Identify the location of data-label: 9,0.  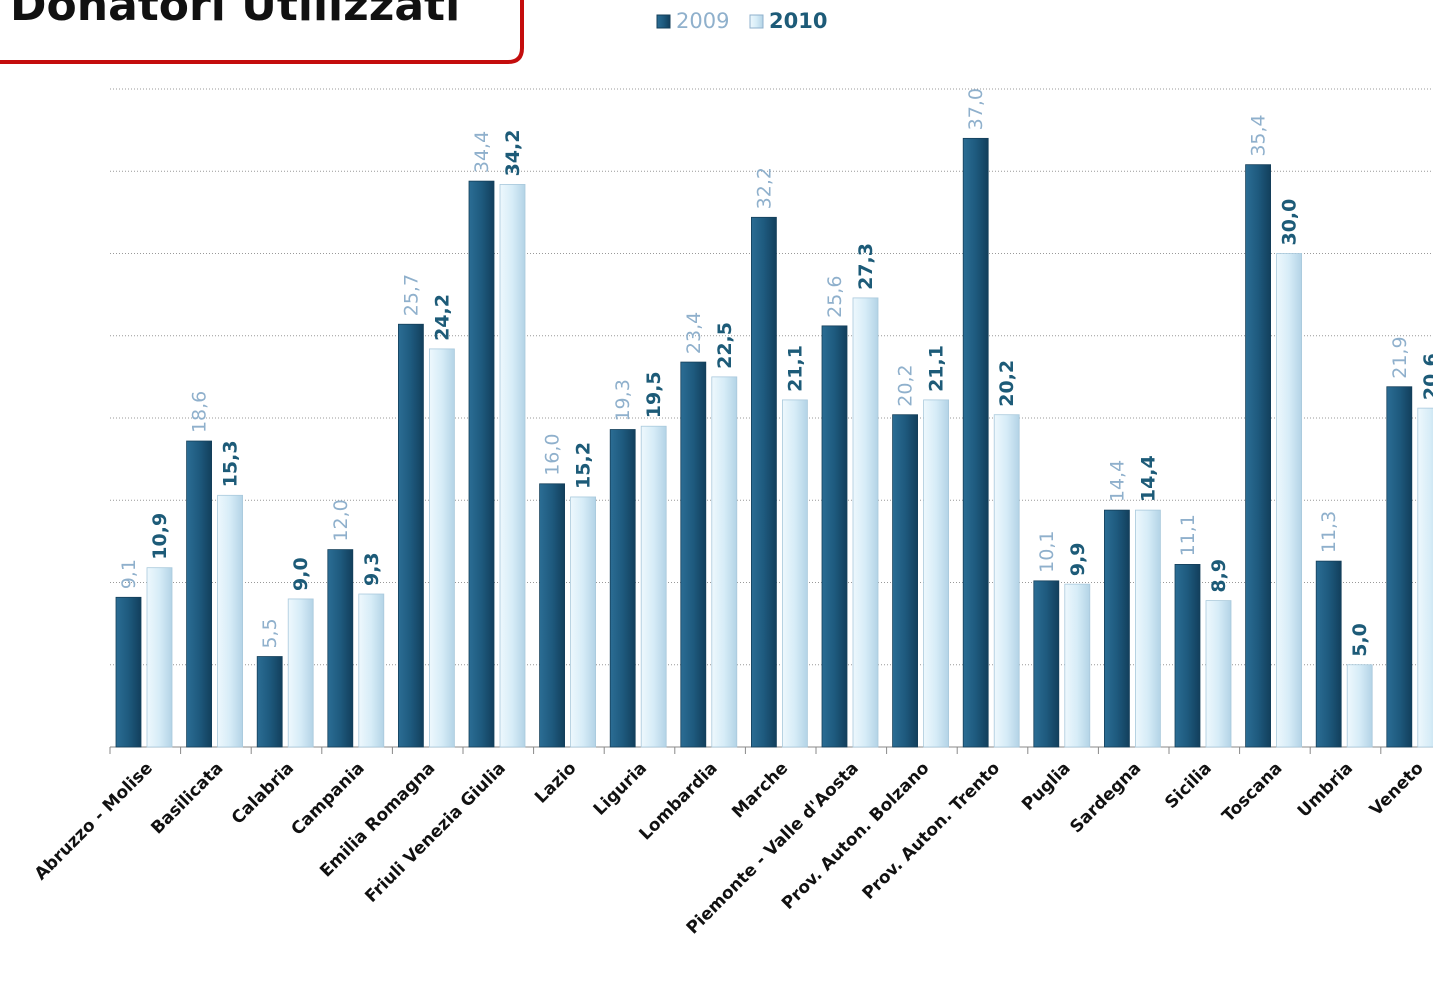
(301, 574).